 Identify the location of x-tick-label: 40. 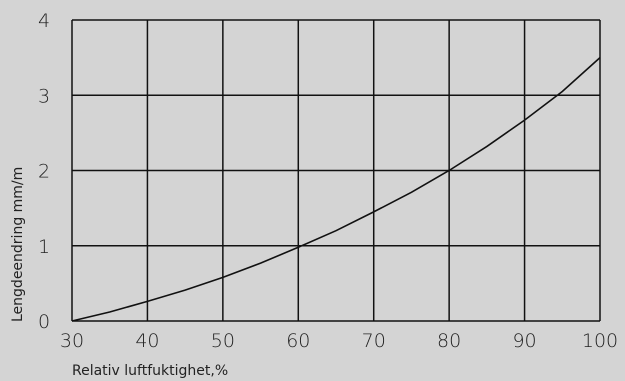
(147, 341).